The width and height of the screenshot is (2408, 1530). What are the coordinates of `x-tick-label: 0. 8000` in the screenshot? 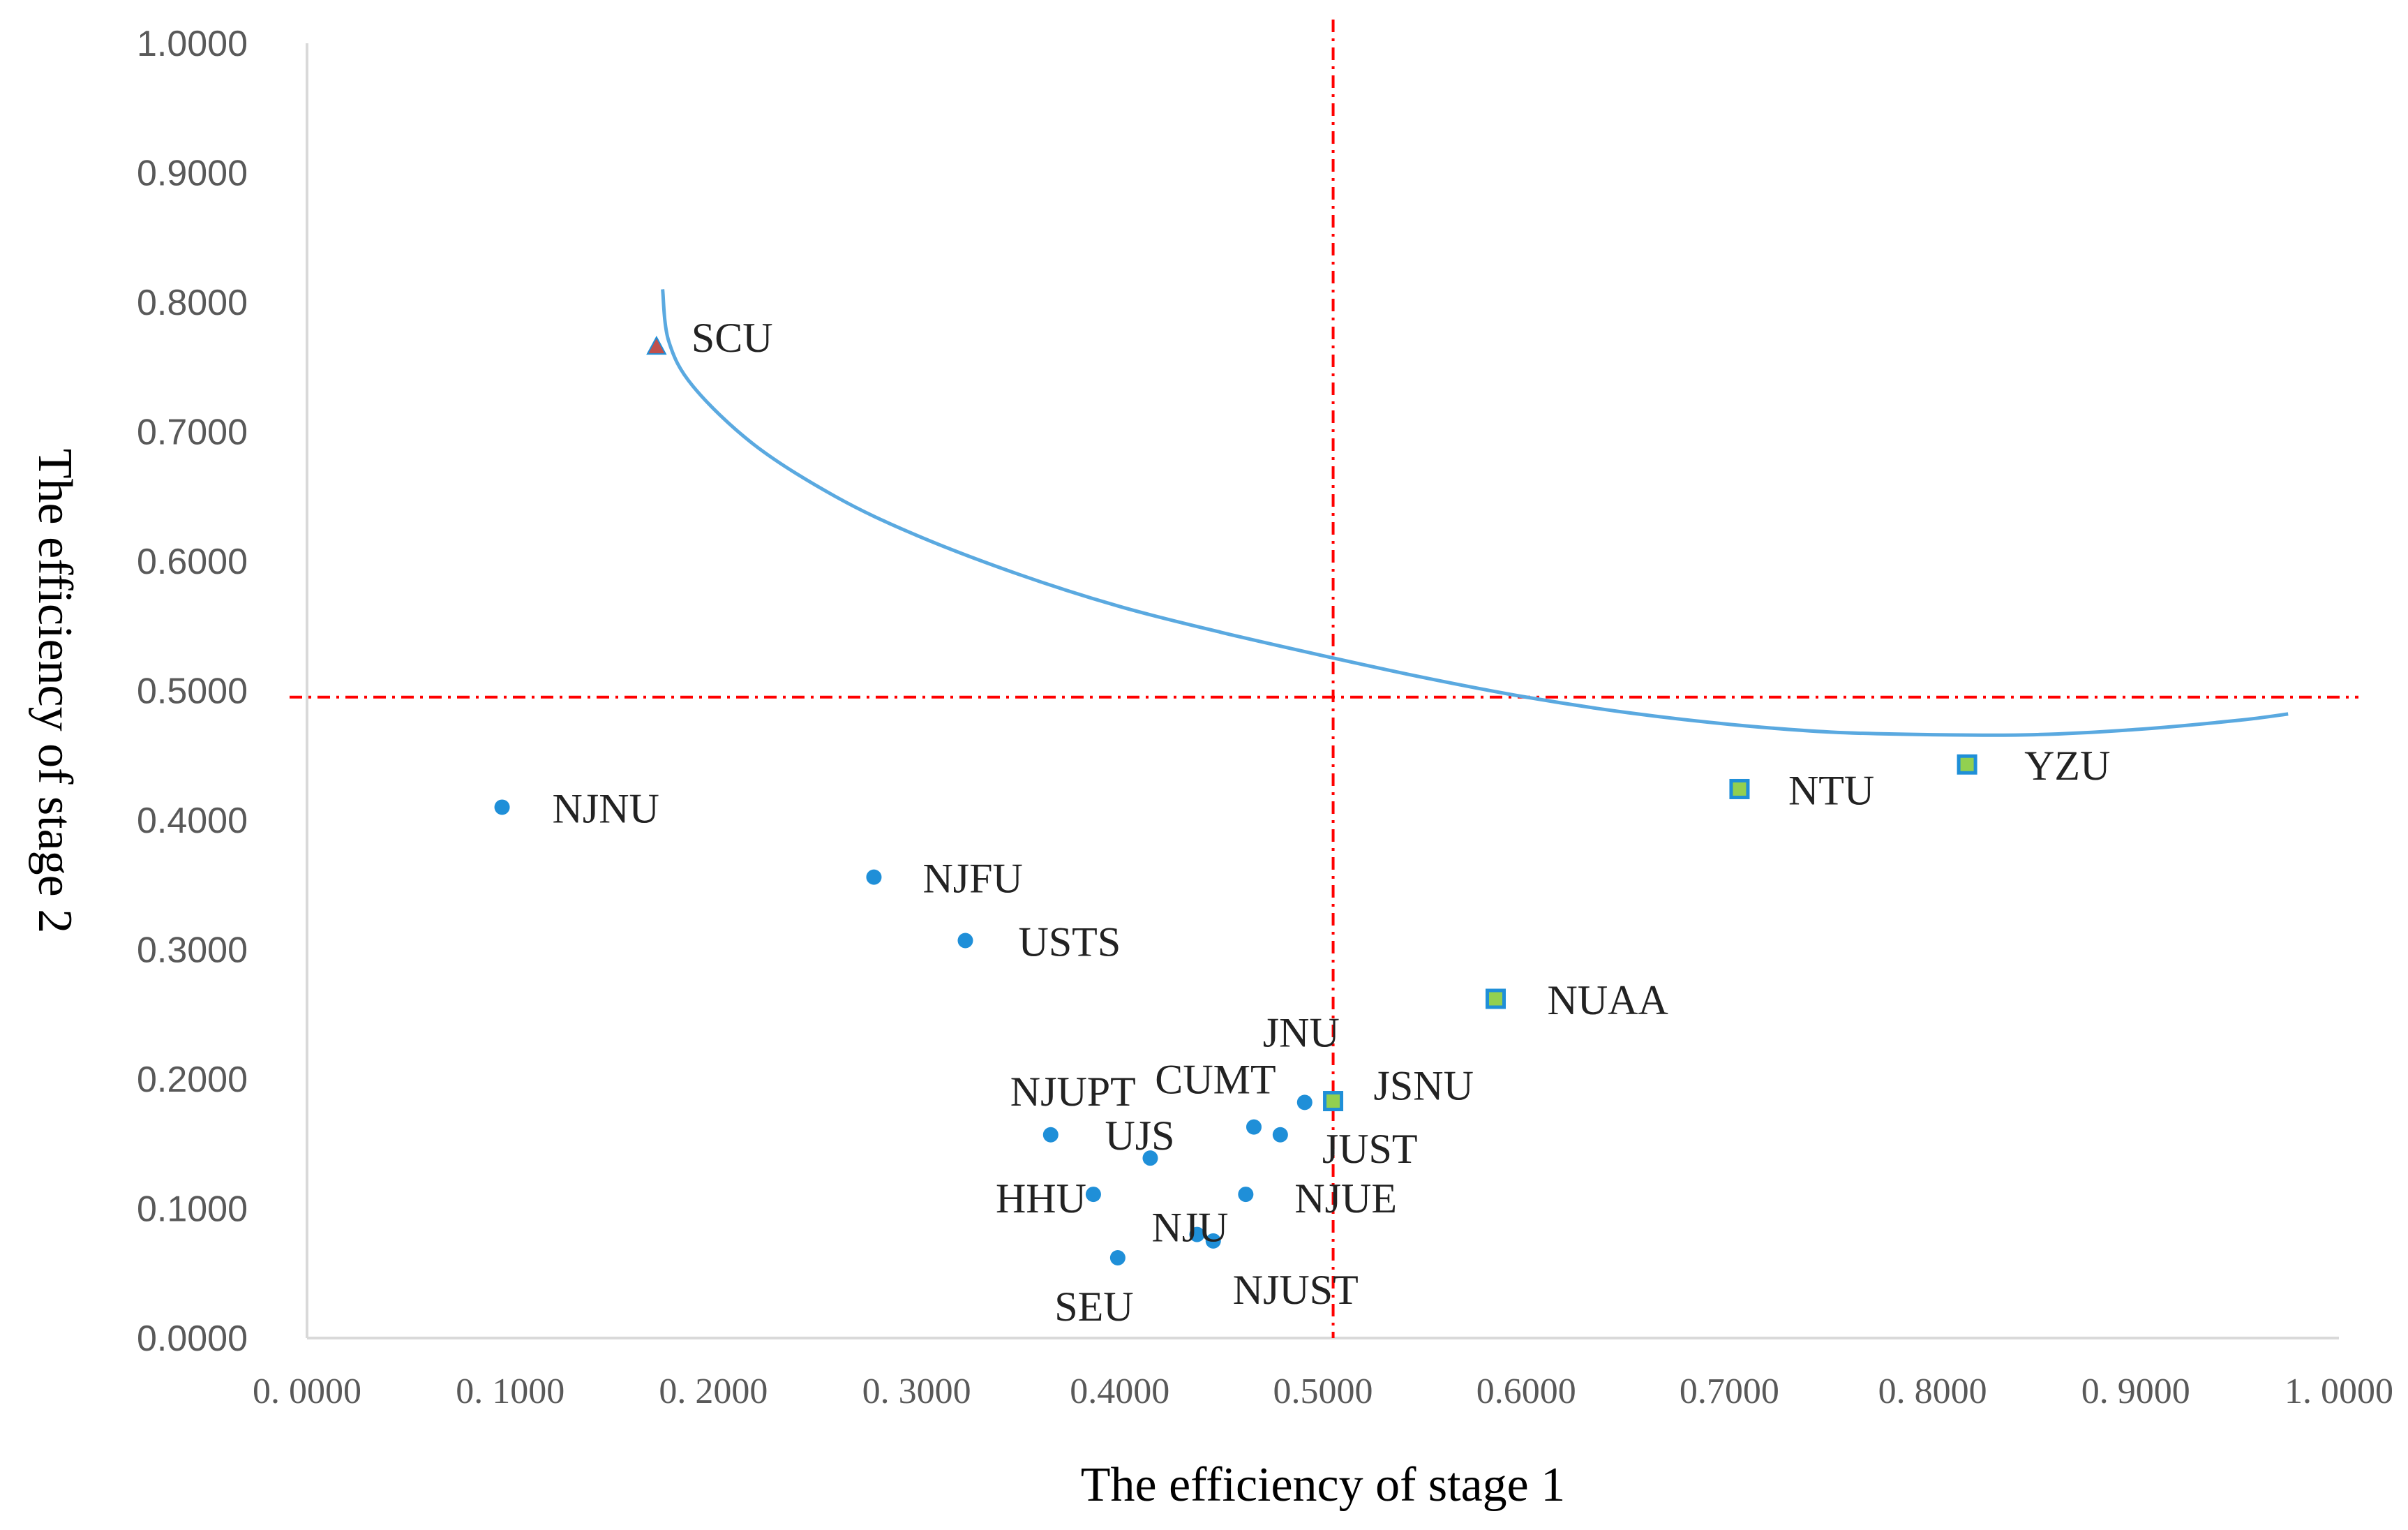 It's located at (1933, 1391).